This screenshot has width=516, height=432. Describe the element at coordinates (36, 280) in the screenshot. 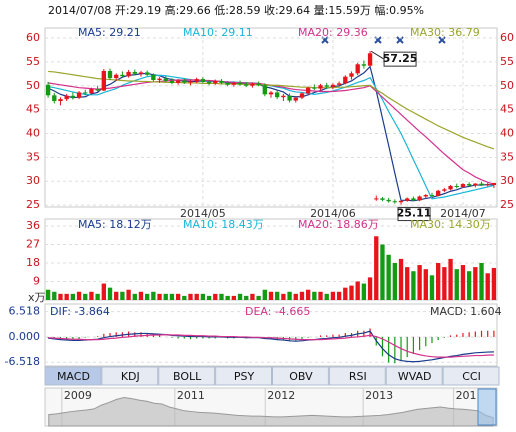

I see `y-tick-label: 9` at that location.